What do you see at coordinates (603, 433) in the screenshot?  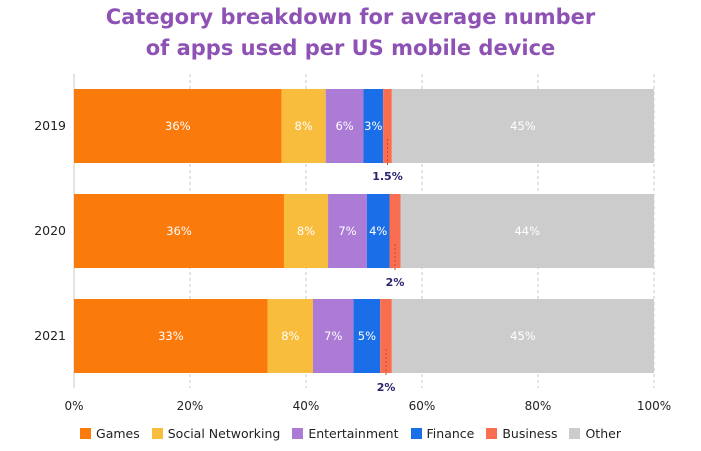 I see `legend-label: Other` at bounding box center [603, 433].